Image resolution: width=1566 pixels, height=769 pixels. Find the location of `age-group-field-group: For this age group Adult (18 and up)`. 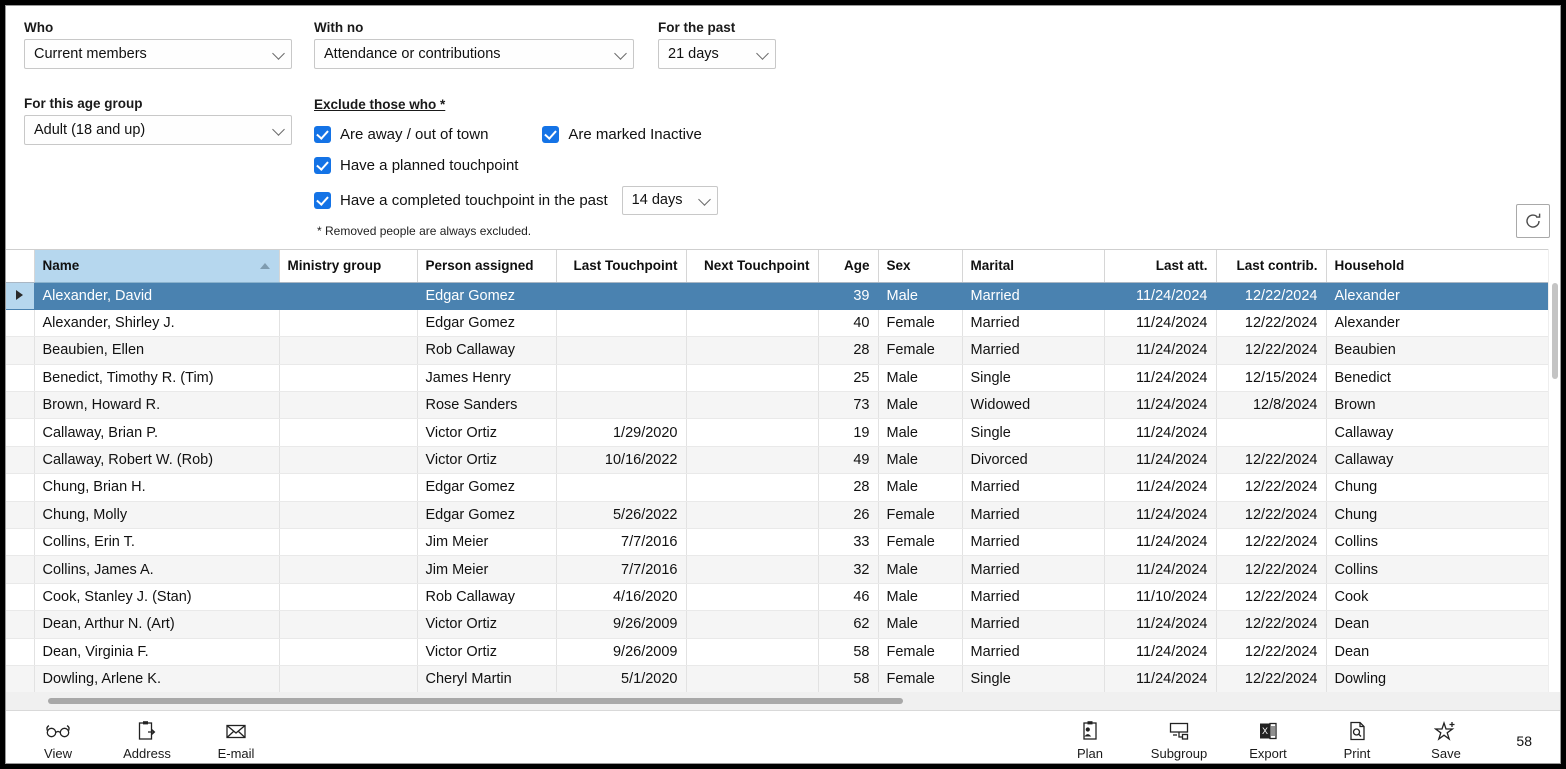

age-group-field-group: For this age group Adult (18 and up) is located at coordinates (158, 120).